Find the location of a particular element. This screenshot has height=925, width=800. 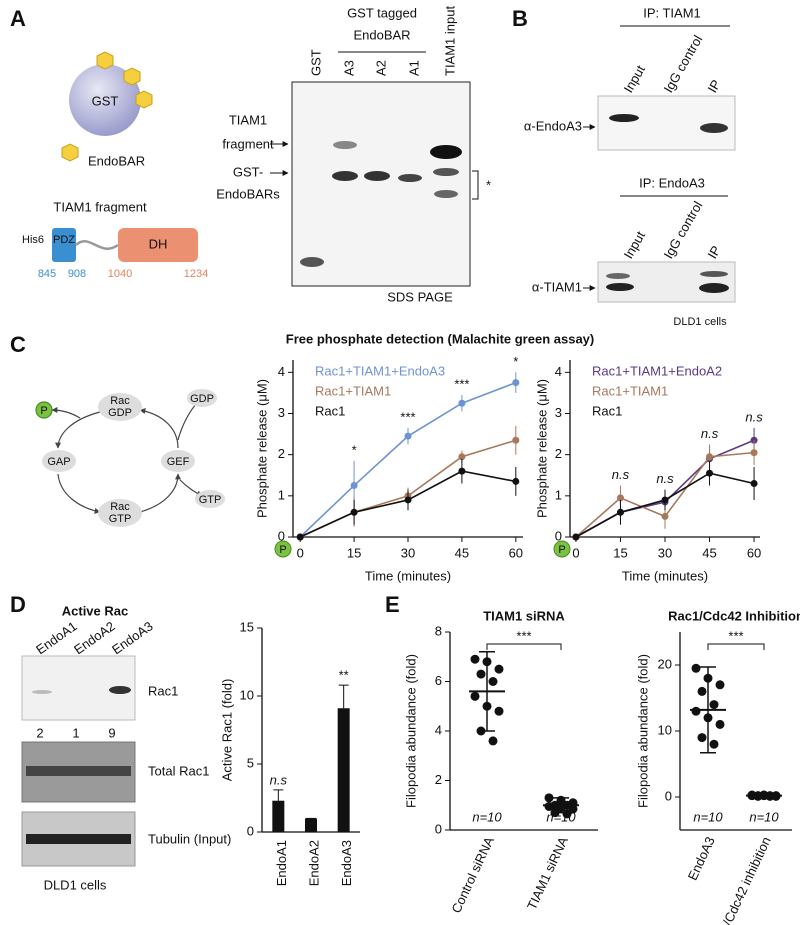

lane-label: IP is located at coordinates (714, 252).